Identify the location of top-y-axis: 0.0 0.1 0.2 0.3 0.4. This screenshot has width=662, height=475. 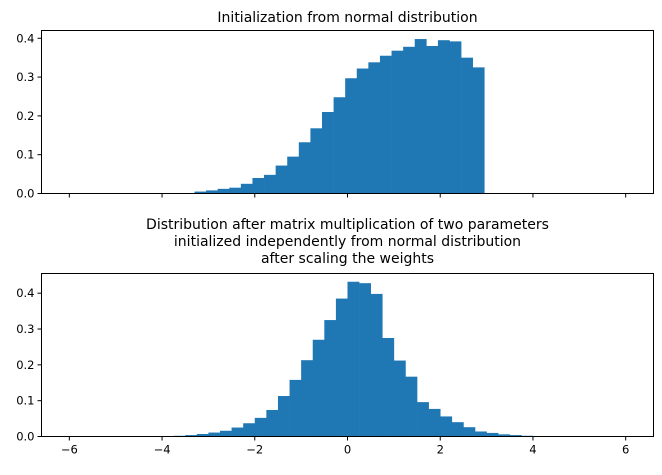
(28, 115).